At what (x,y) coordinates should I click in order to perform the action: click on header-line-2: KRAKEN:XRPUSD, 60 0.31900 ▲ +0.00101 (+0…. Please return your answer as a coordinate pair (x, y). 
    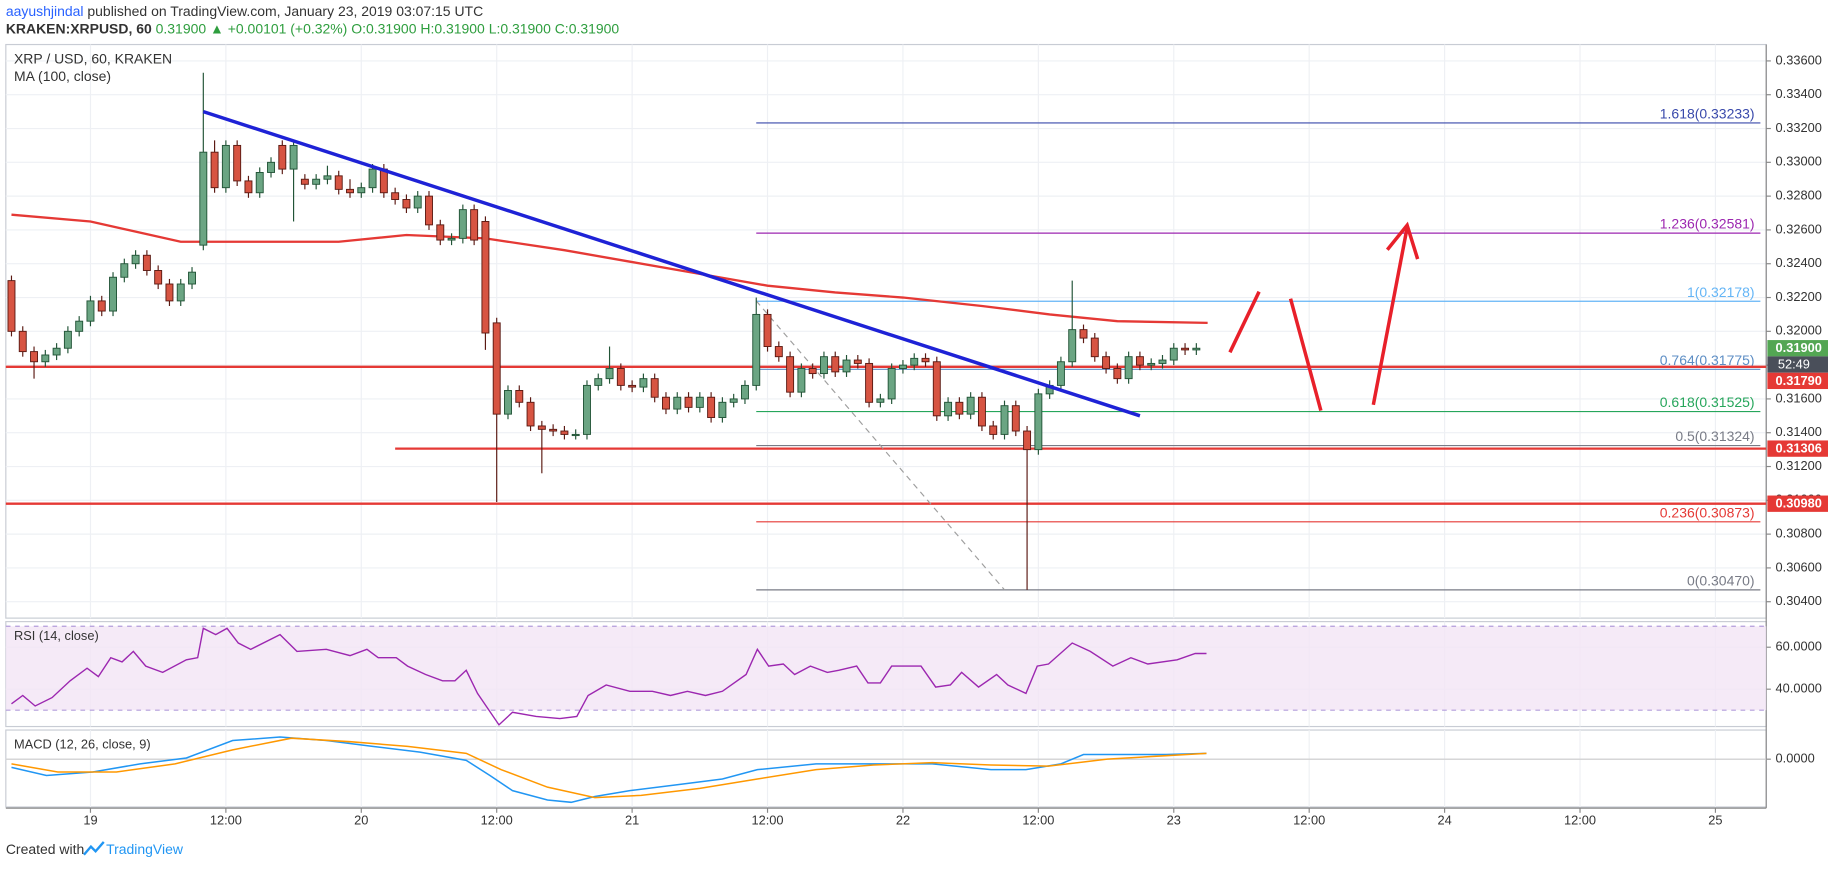
    Looking at the image, I should click on (313, 28).